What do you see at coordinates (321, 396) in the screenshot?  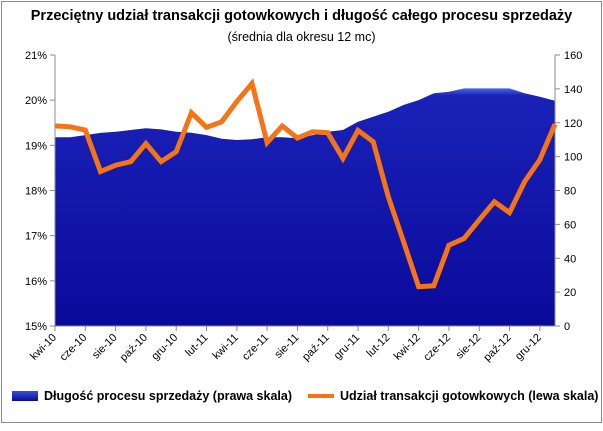 I see `legend-swatch-line` at bounding box center [321, 396].